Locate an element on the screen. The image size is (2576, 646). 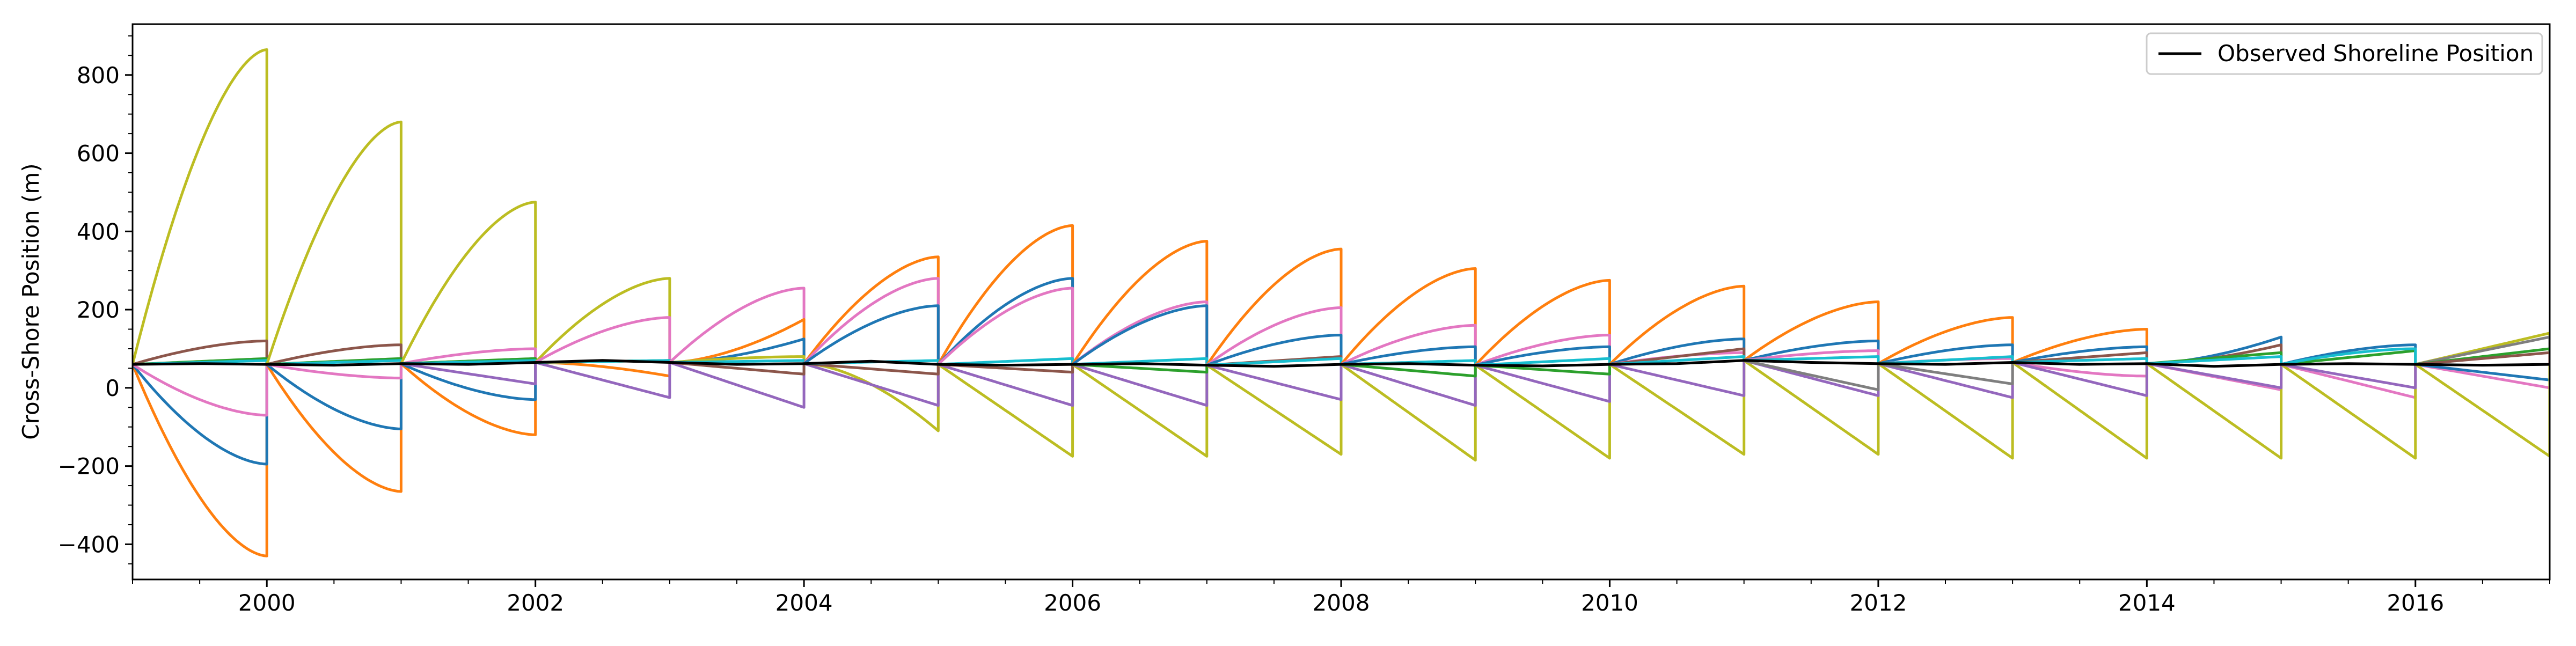
y-axis: −400 −200 0 200 400 600 800 is located at coordinates (95, 299).